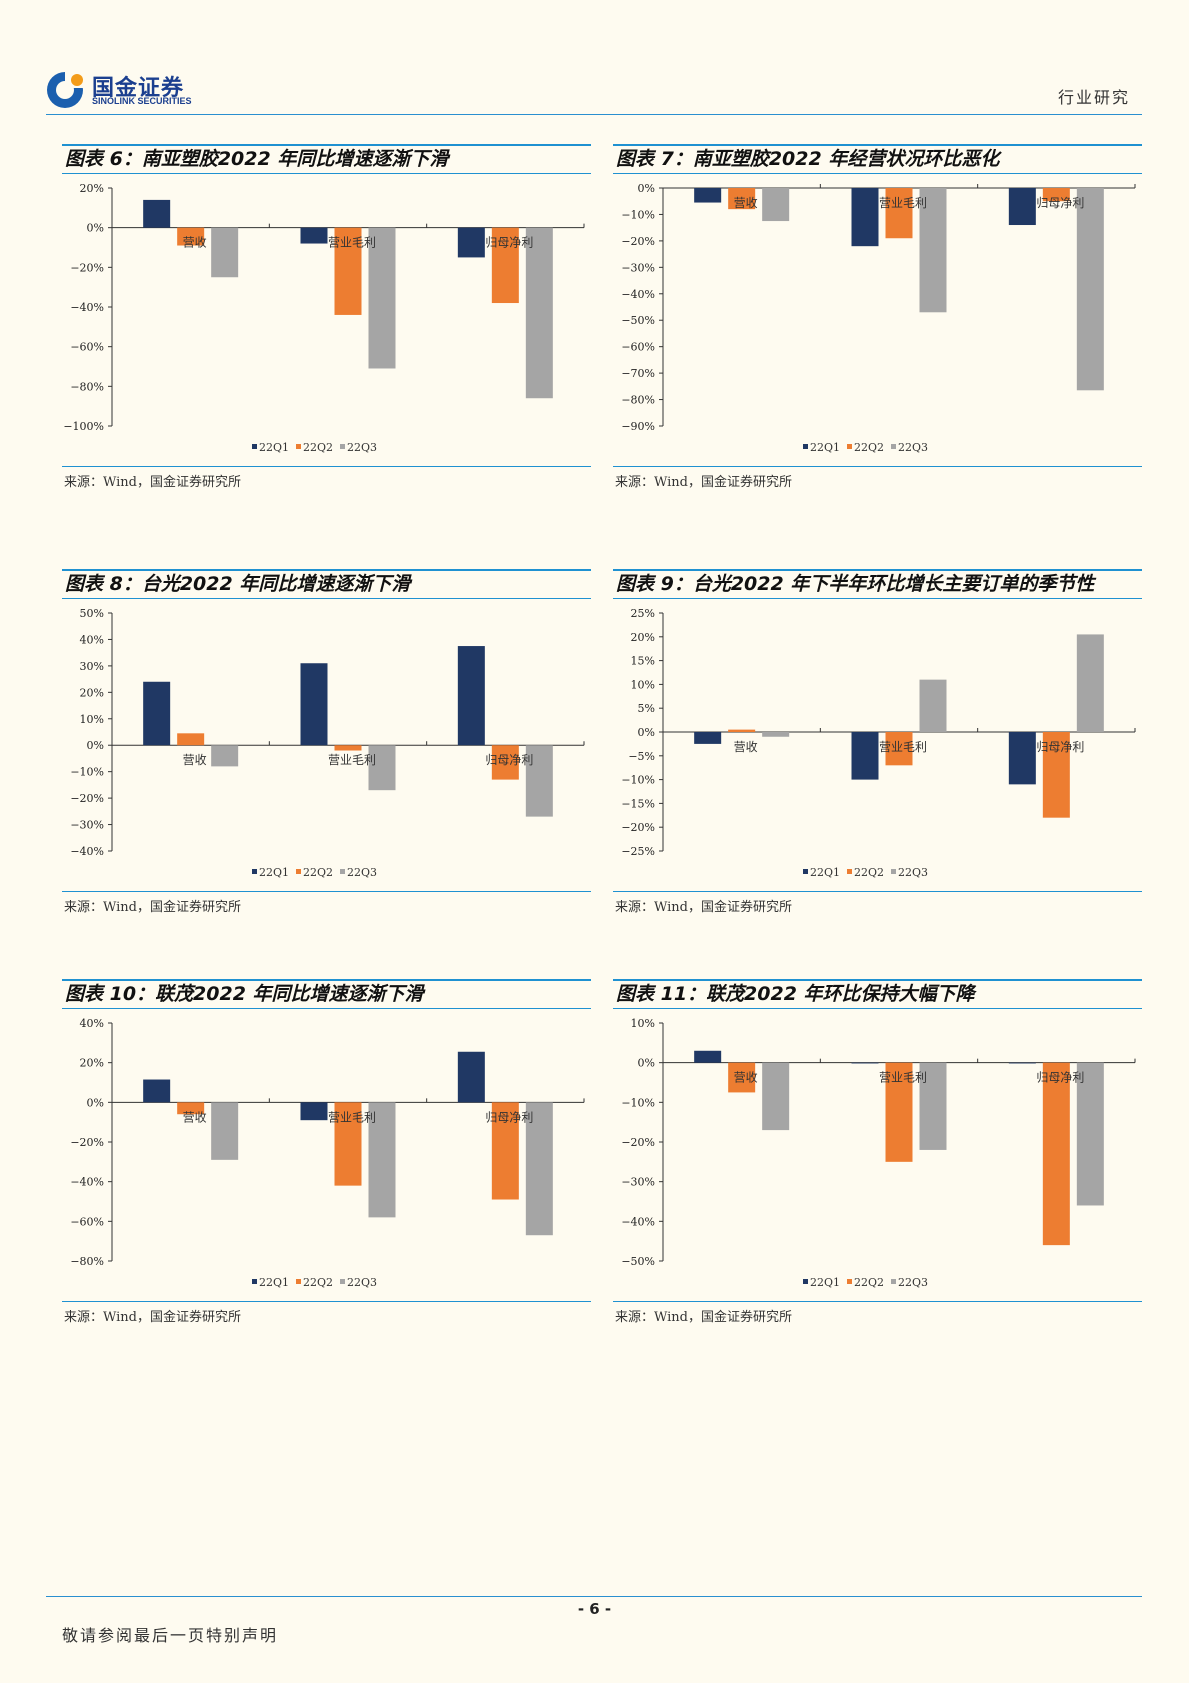 This screenshot has height=1683, width=1189. What do you see at coordinates (594, 90) in the screenshot?
I see `page-header: 国金证券 SINOLINK SECURITIES 行业研究` at bounding box center [594, 90].